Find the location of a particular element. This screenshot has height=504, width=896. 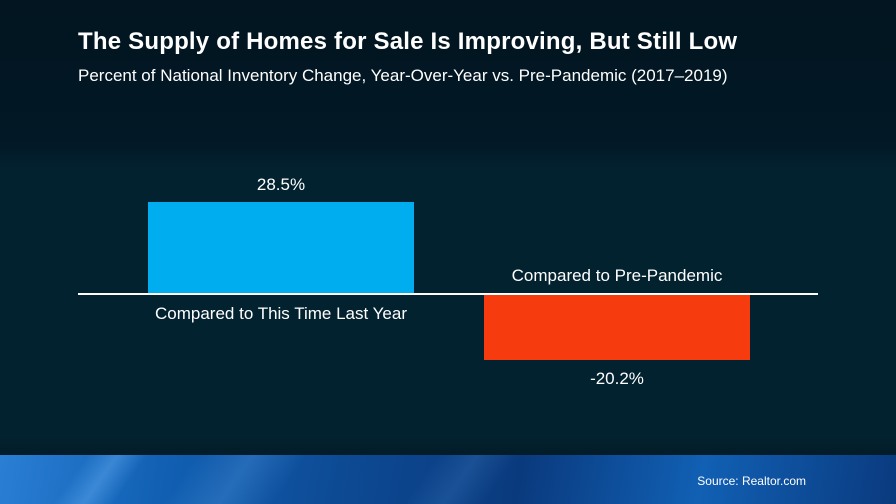

category-label-last-year: Compared to This Time Last Year is located at coordinates (281, 313).